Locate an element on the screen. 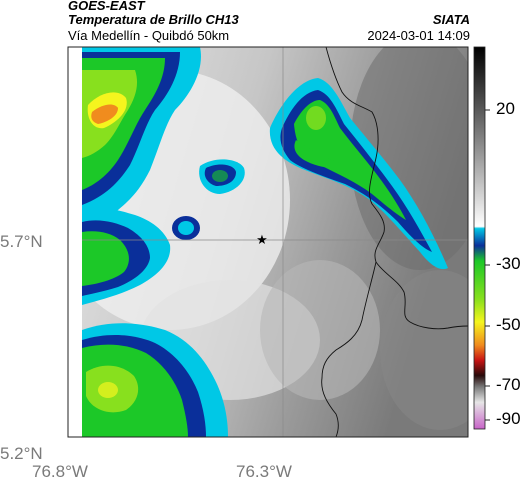 Image resolution: width=526 pixels, height=491 pixels. colorbar is located at coordinates (479, 238).